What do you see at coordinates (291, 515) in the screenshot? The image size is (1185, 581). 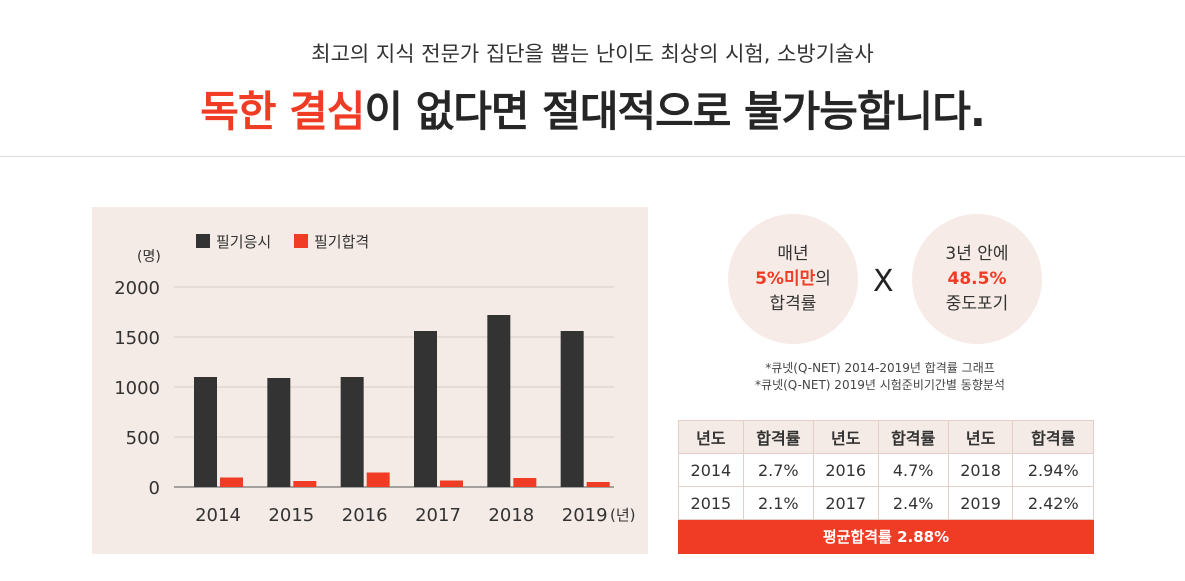 I see `x-tick-label: 2015` at bounding box center [291, 515].